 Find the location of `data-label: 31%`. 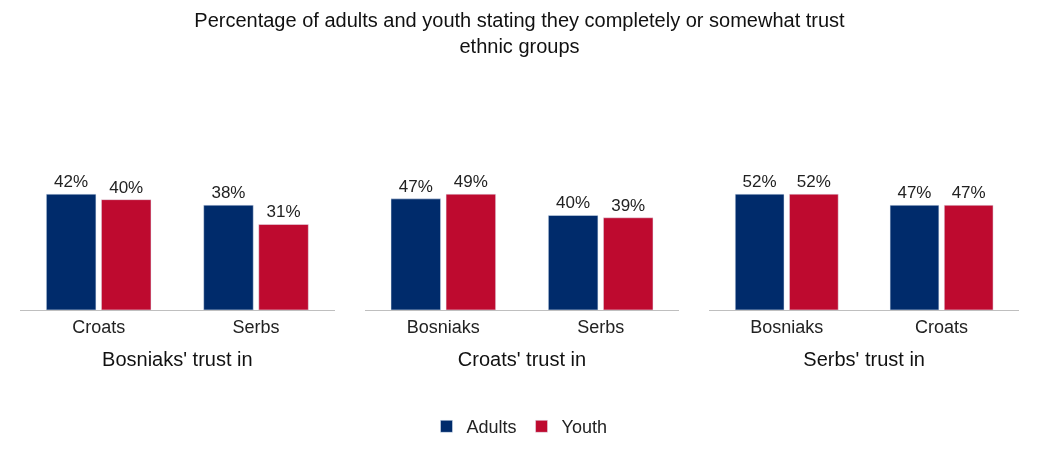

data-label: 31% is located at coordinates (283, 212).